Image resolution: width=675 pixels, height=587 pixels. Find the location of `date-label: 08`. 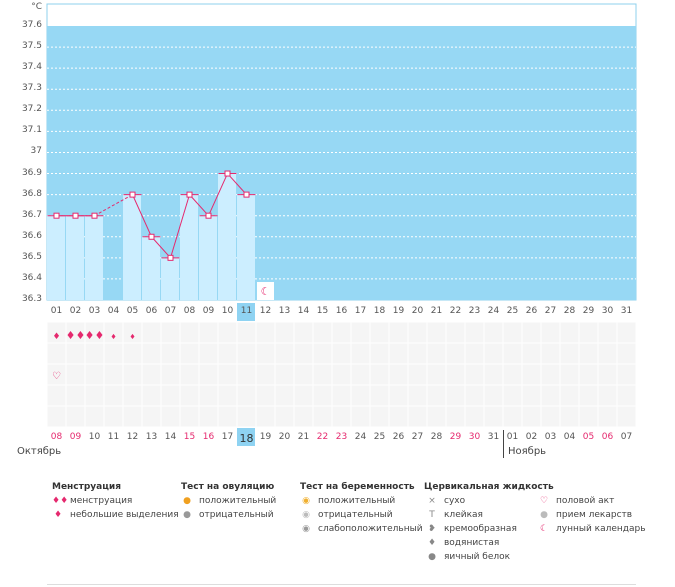

date-label: 08 is located at coordinates (56, 437).